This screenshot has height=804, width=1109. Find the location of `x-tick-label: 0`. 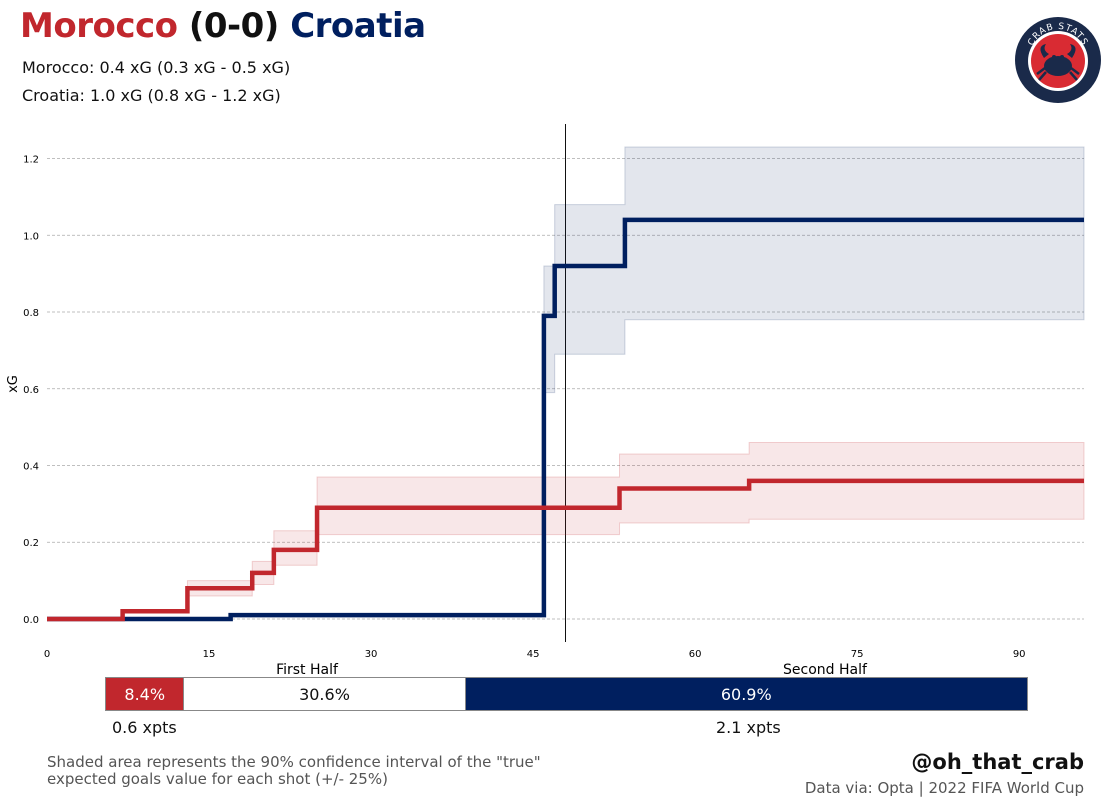

x-tick-label: 0 is located at coordinates (47, 654).